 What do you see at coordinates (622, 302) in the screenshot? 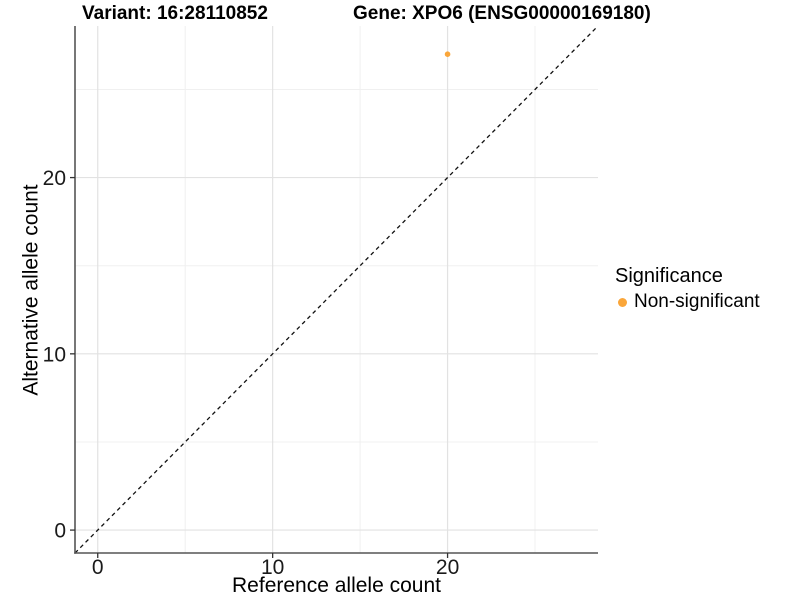
I see `legend-point-icon` at bounding box center [622, 302].